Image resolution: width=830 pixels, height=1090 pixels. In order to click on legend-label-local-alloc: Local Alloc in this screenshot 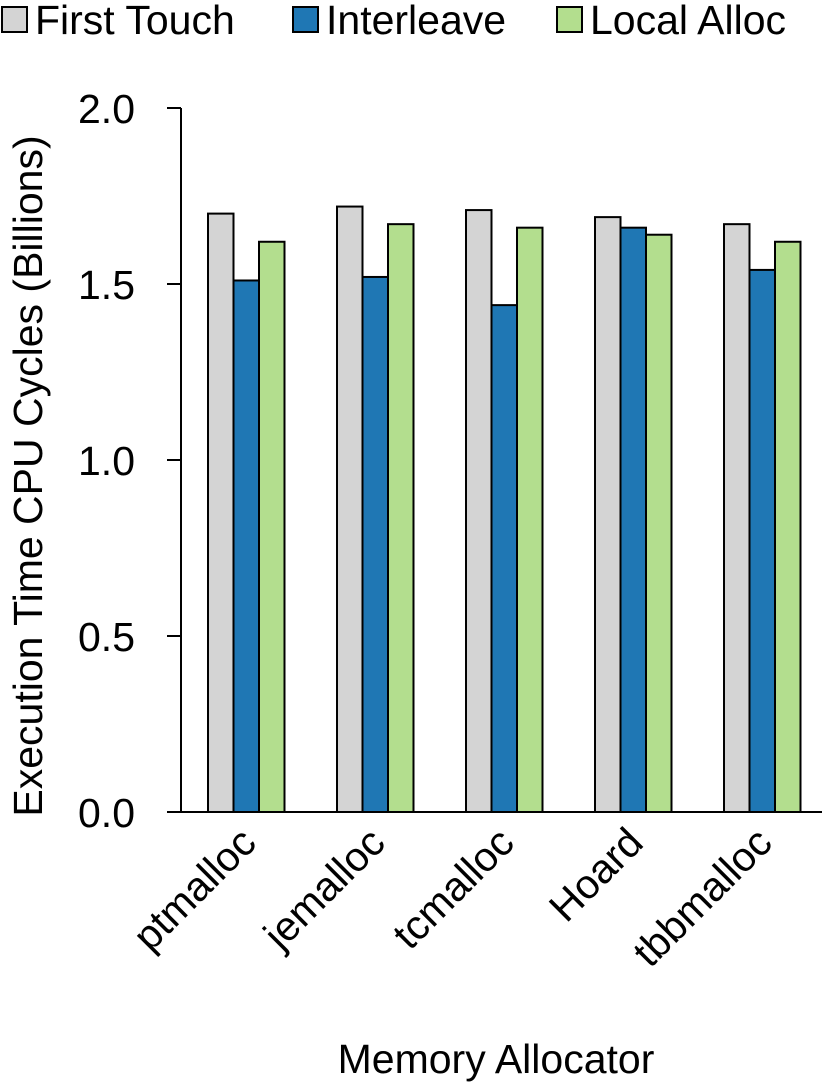, I will do `click(688, 21)`.